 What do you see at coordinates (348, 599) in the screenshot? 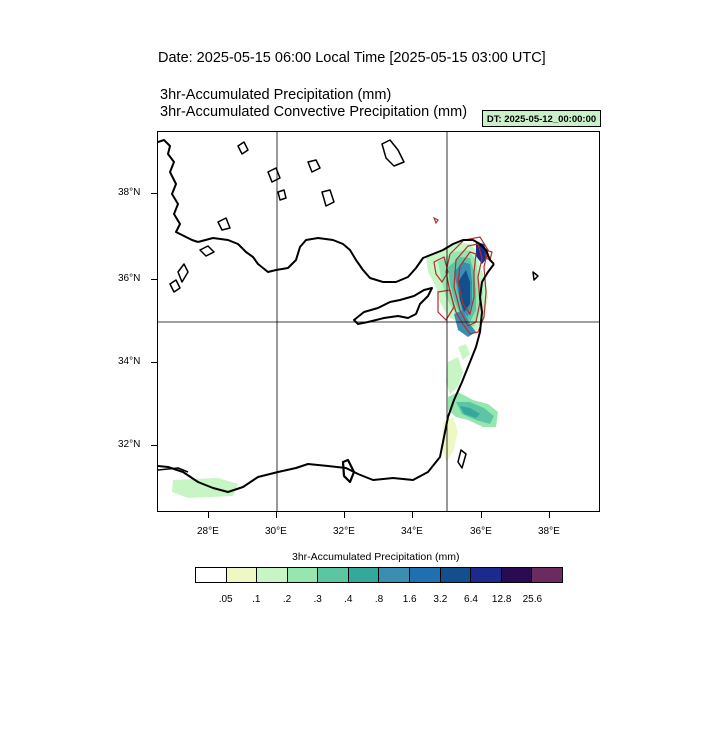
I see `legend-label: .4` at bounding box center [348, 599].